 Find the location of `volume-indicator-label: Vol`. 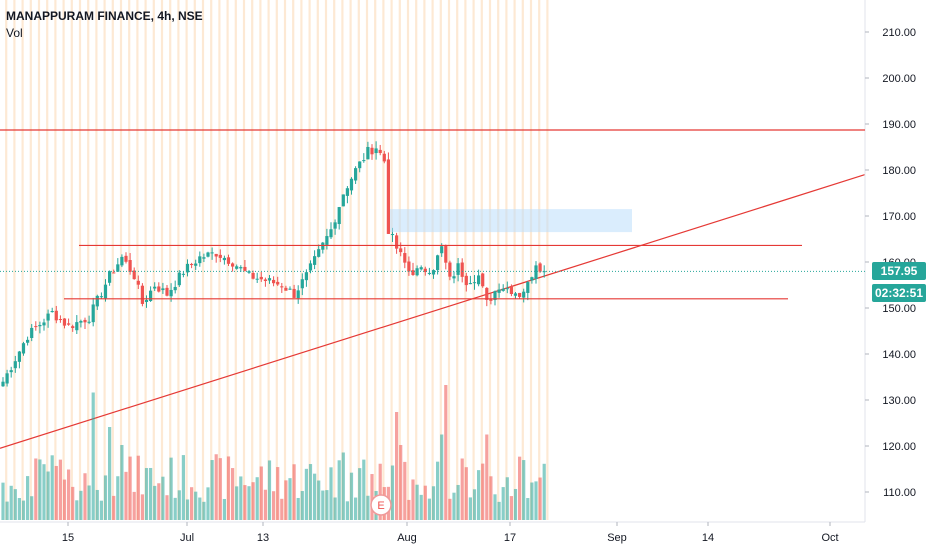

volume-indicator-label: Vol is located at coordinates (14, 33).